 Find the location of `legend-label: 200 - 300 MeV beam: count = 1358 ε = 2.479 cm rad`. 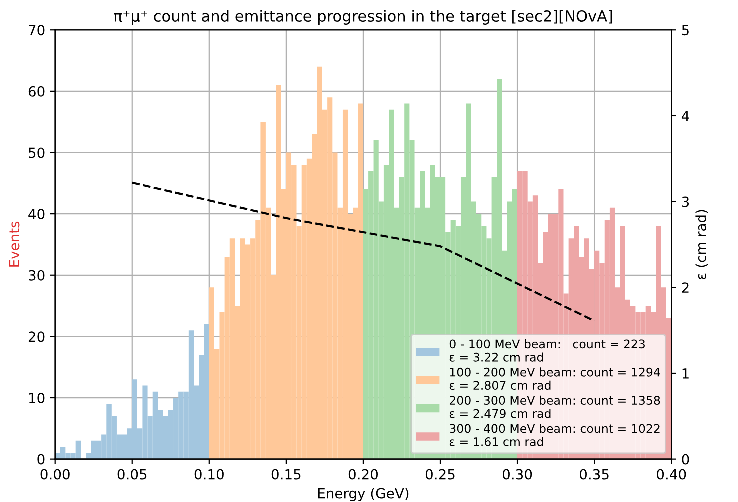

legend-label: 200 - 300 MeV beam: count = 1358 ε = 2.479 cm rad is located at coordinates (555, 407).